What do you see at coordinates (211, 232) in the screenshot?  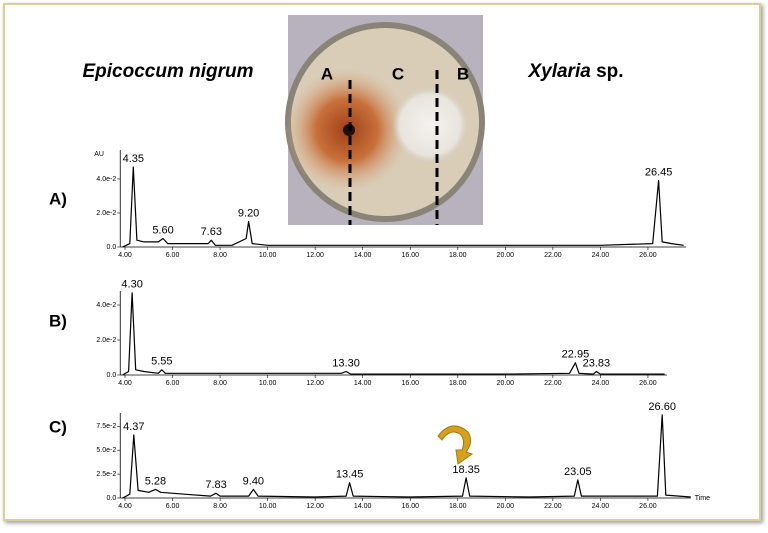 I see `peak-label: 7.63` at bounding box center [211, 232].